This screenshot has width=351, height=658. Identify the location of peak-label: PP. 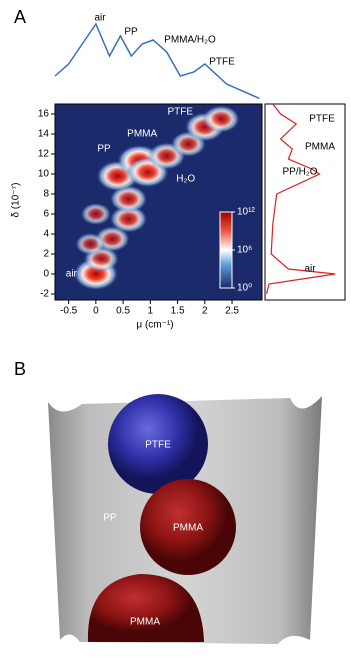
(104, 149).